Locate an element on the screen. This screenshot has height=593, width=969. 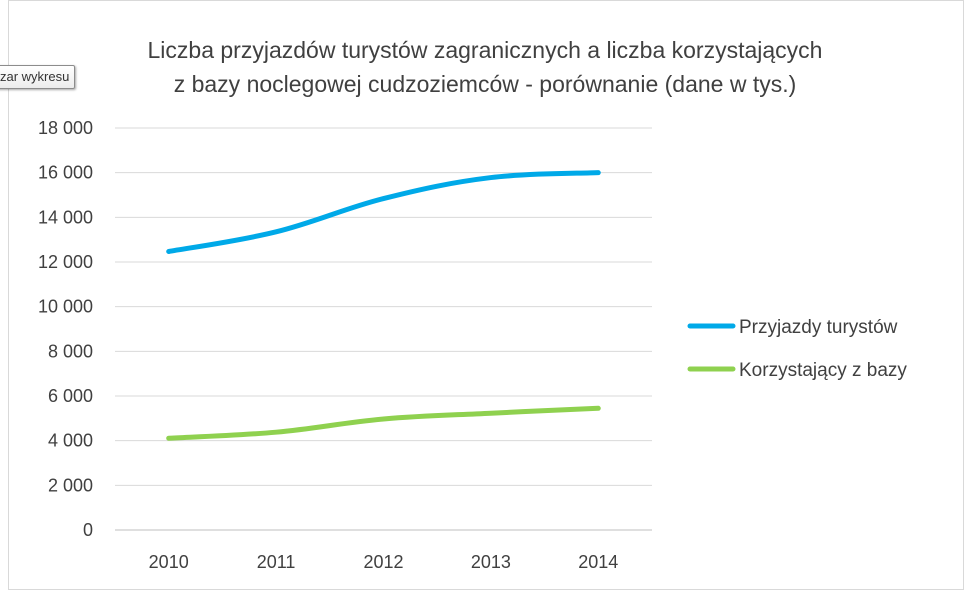
y-tick-label: 6 000 is located at coordinates (70, 396).